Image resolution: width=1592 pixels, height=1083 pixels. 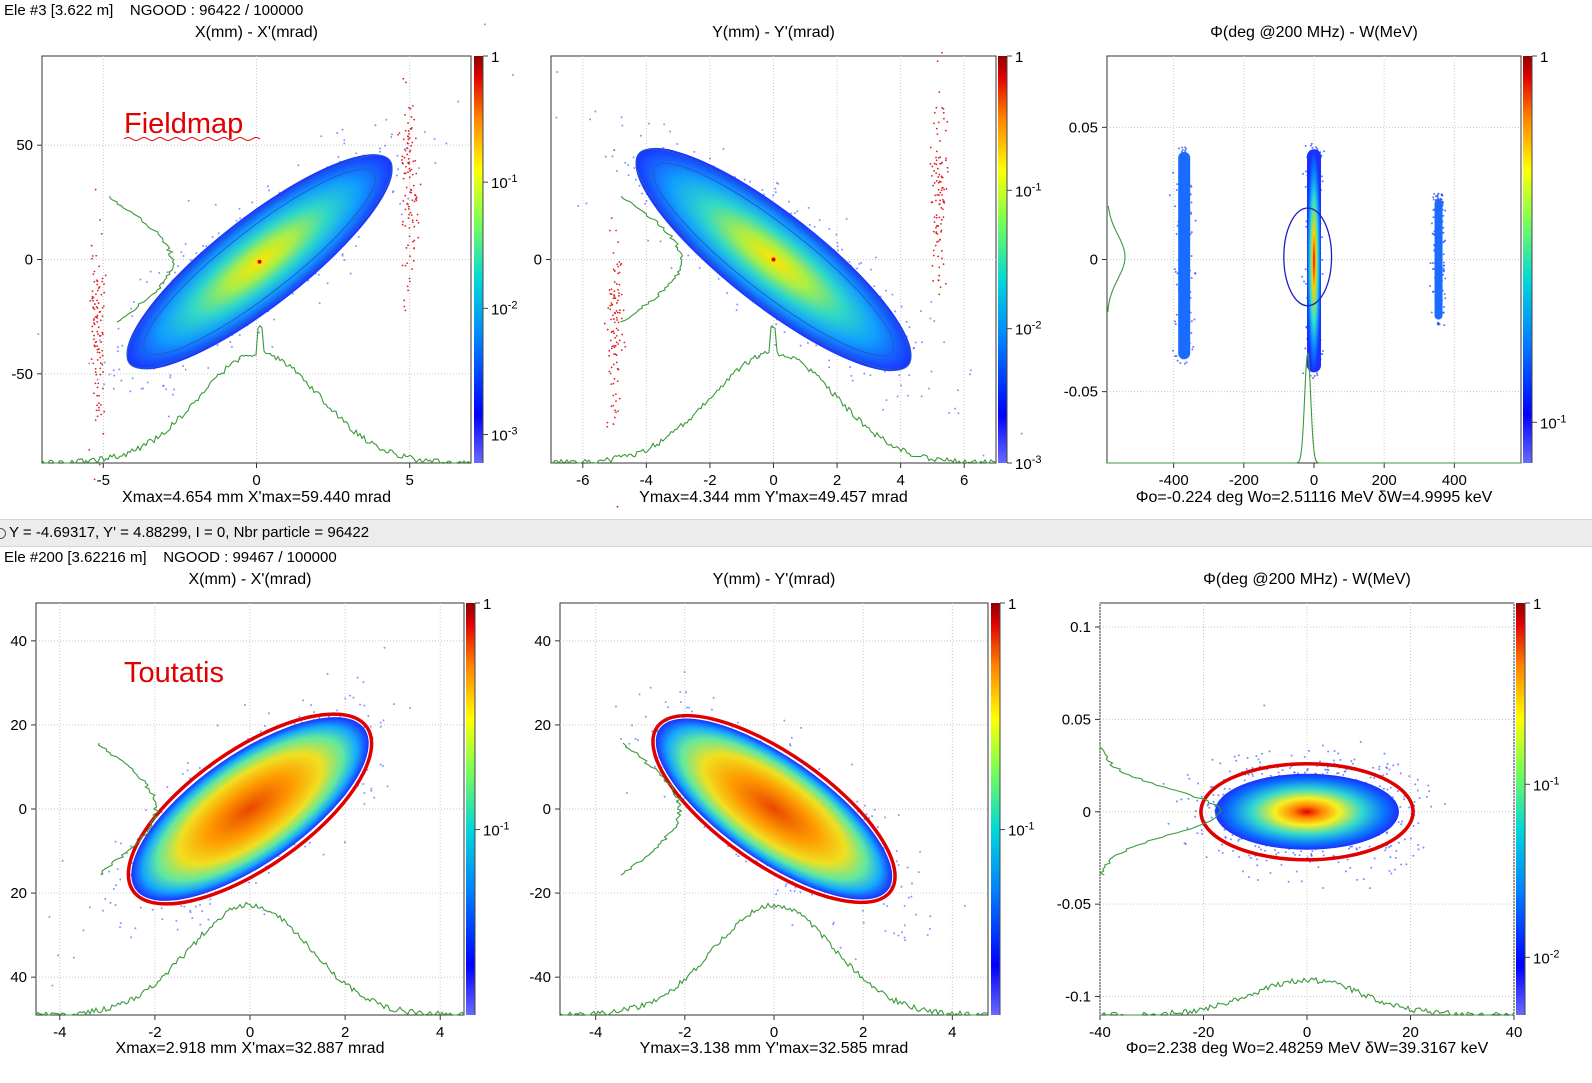 I want to click on y-profile, so click(x=142, y=259).